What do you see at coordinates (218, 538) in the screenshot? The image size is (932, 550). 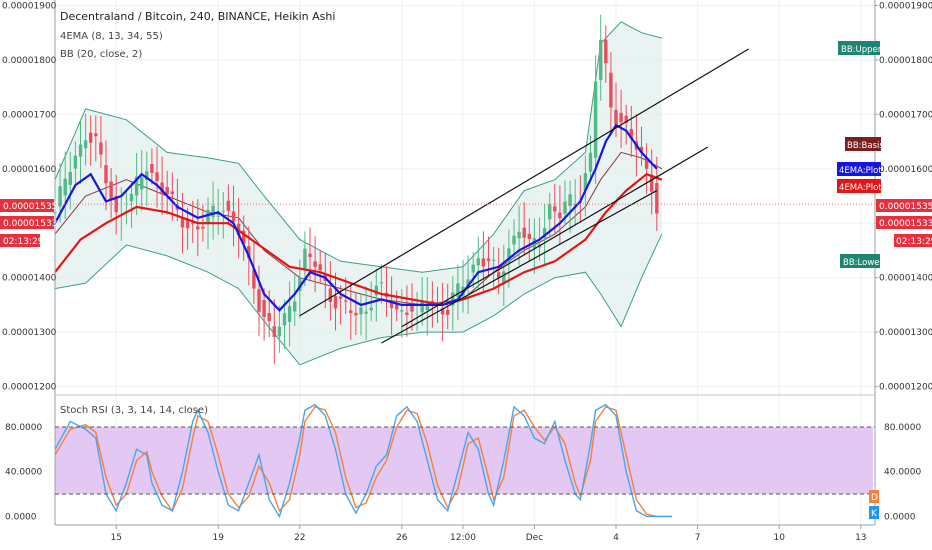 I see `time-tick-label: 19` at bounding box center [218, 538].